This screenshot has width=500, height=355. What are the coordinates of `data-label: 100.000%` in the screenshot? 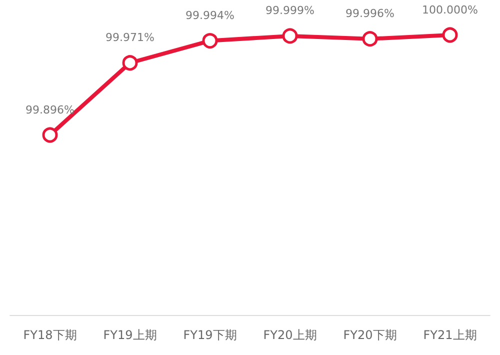 It's located at (450, 9).